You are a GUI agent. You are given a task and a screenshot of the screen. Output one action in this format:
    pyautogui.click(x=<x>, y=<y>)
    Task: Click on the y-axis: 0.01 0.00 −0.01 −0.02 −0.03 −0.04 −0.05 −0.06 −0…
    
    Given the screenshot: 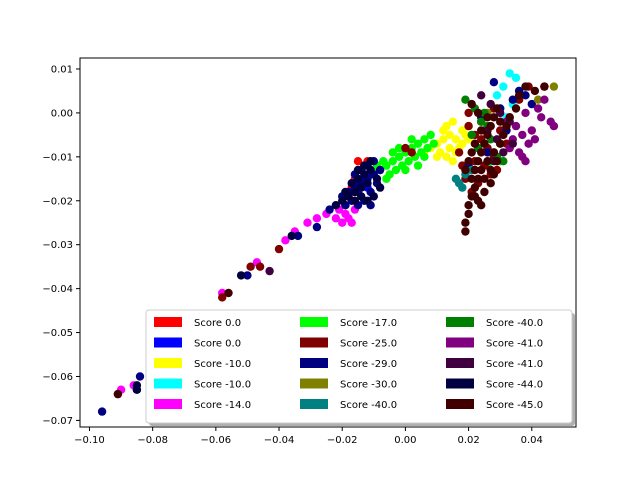 What is the action you would take?
    pyautogui.click(x=61, y=245)
    